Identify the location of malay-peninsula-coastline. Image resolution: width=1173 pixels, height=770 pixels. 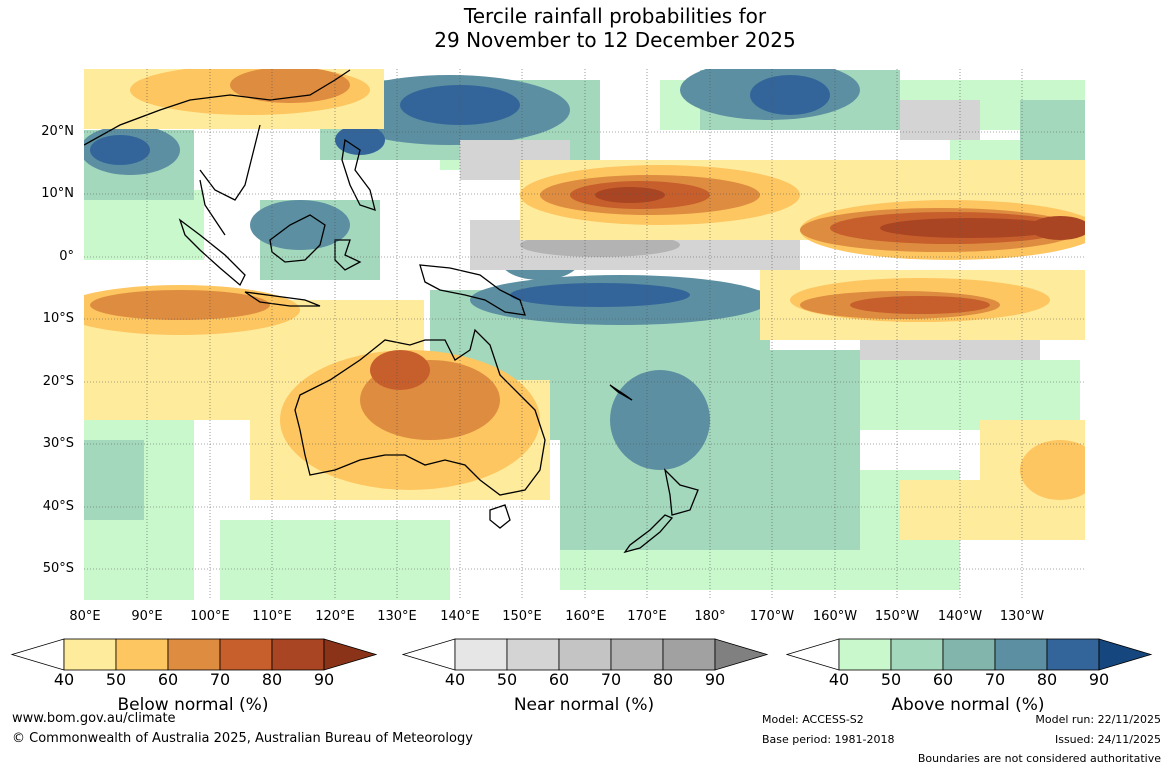
(212, 207).